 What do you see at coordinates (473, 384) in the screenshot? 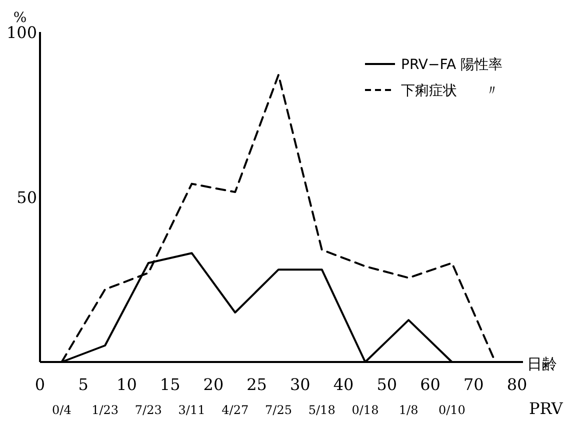
I see `text: 70` at bounding box center [473, 384].